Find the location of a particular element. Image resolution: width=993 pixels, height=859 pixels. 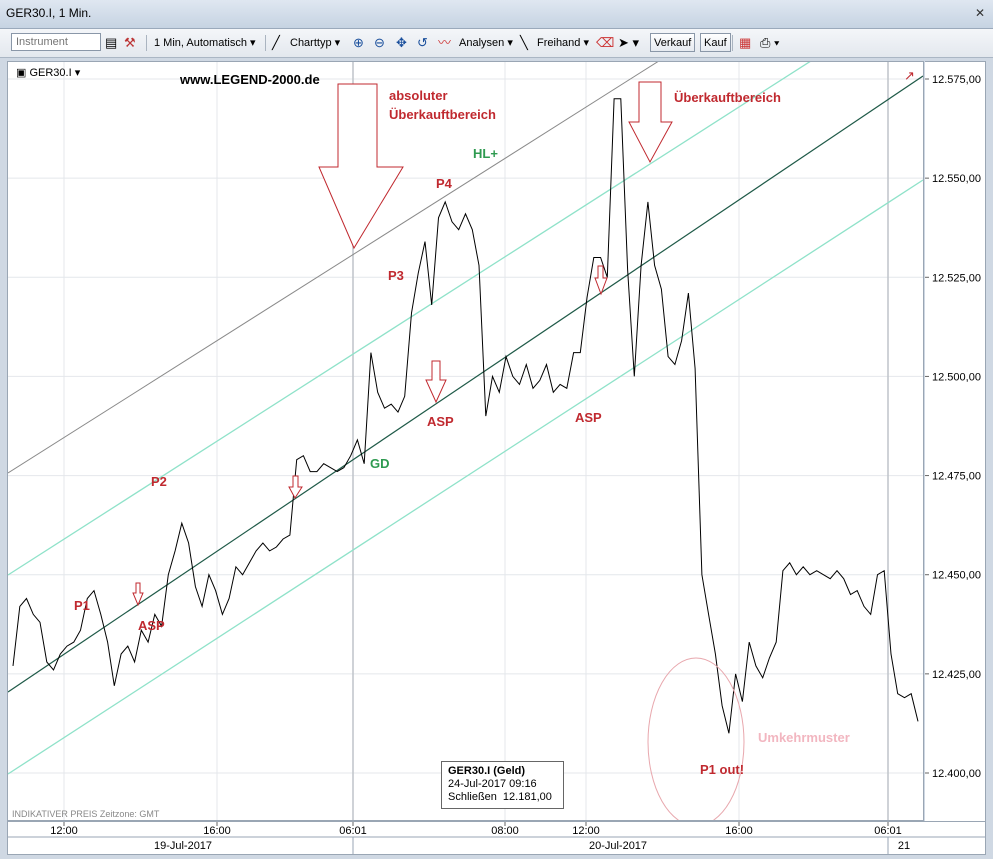

p3-label: P3 is located at coordinates (396, 275).